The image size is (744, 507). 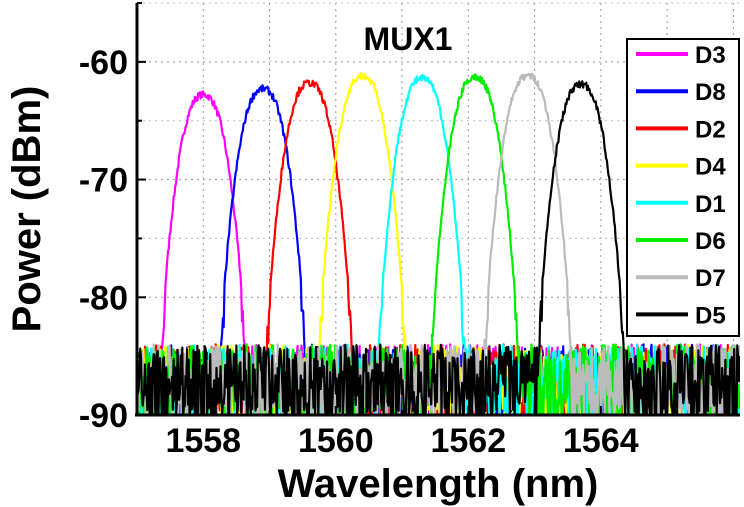 What do you see at coordinates (336, 441) in the screenshot?
I see `x-tick-label: 1560` at bounding box center [336, 441].